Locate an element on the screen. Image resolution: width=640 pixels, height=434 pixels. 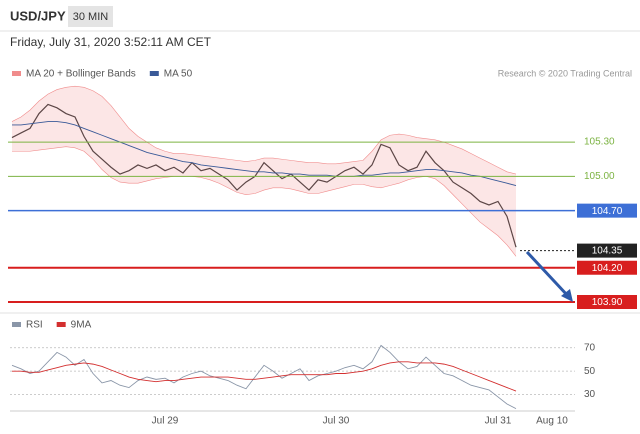
legend-label: RSI is located at coordinates (34, 325).